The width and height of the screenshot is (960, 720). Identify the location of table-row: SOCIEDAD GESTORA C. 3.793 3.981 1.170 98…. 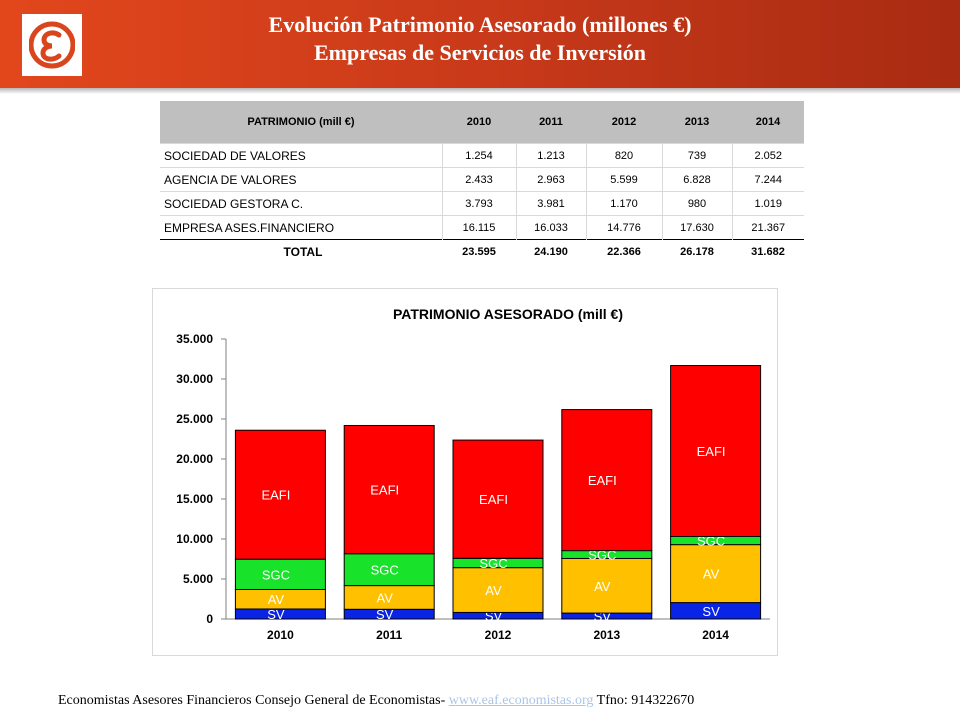
(482, 203).